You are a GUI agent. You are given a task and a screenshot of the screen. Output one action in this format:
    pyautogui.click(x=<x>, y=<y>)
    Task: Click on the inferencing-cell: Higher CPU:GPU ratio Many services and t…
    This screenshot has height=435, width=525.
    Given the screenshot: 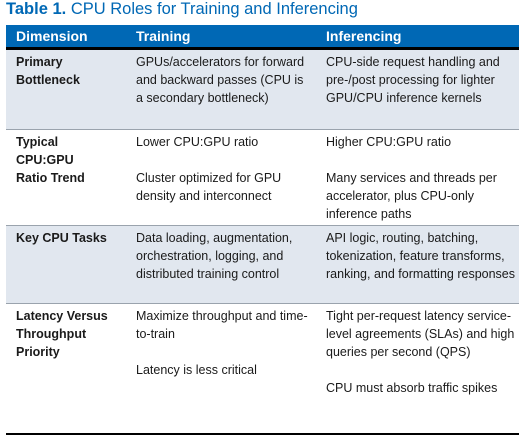 What is the action you would take?
    pyautogui.click(x=411, y=178)
    